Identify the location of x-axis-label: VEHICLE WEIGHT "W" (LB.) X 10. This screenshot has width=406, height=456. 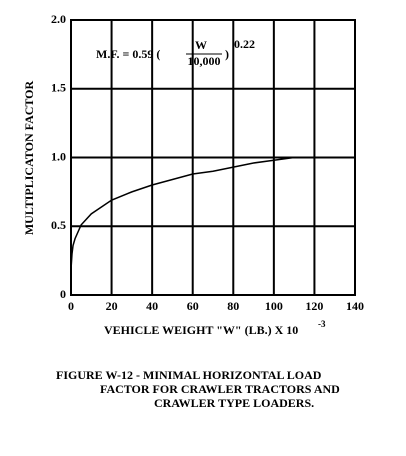
(201, 330).